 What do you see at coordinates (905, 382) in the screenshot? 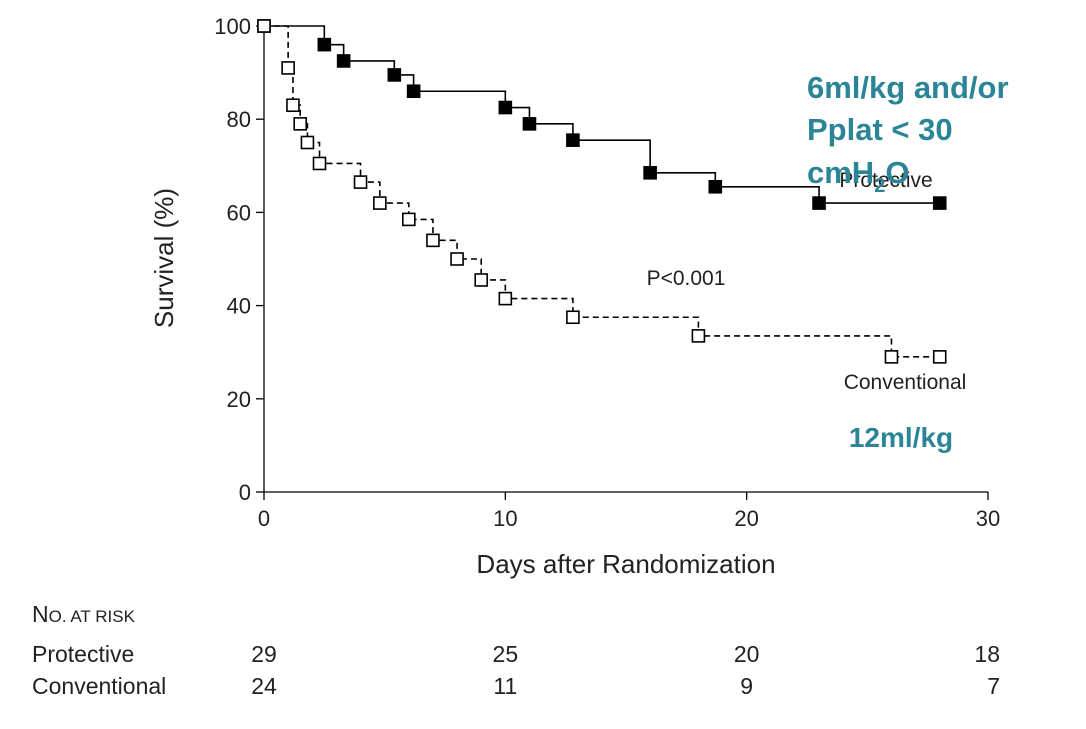
I see `conventional-series-label: Conventional` at bounding box center [905, 382].